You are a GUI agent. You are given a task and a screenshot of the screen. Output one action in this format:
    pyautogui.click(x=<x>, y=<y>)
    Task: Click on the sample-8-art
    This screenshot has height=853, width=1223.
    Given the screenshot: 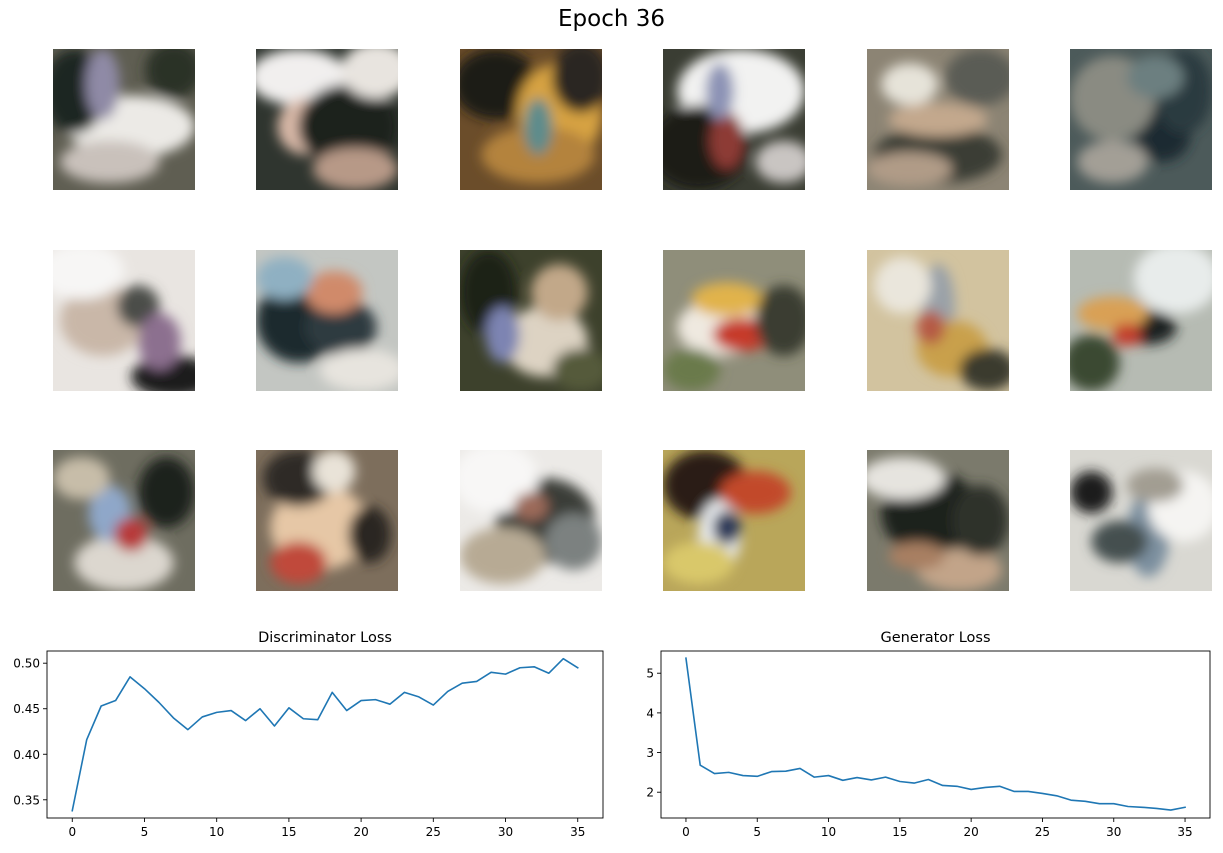 What is the action you would take?
    pyautogui.click(x=327, y=320)
    